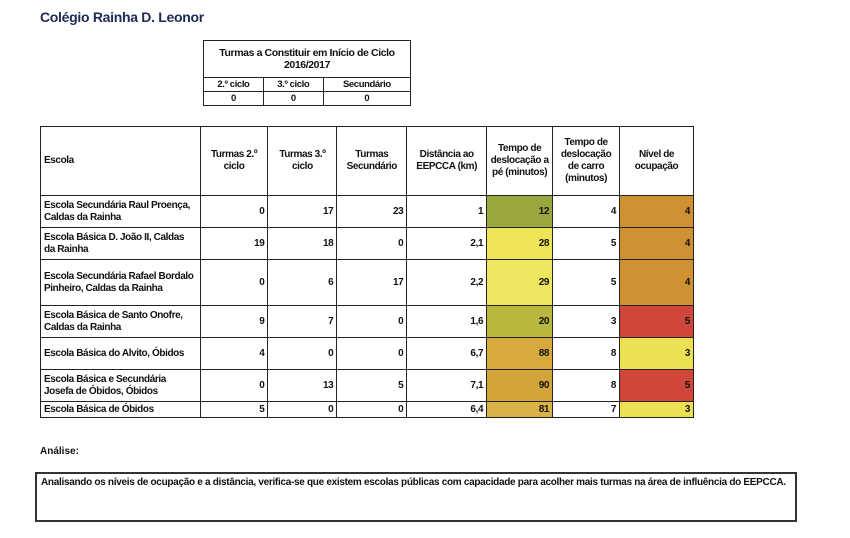 This screenshot has height=538, width=850. I want to click on analysis-label: Análise:, so click(59, 451).